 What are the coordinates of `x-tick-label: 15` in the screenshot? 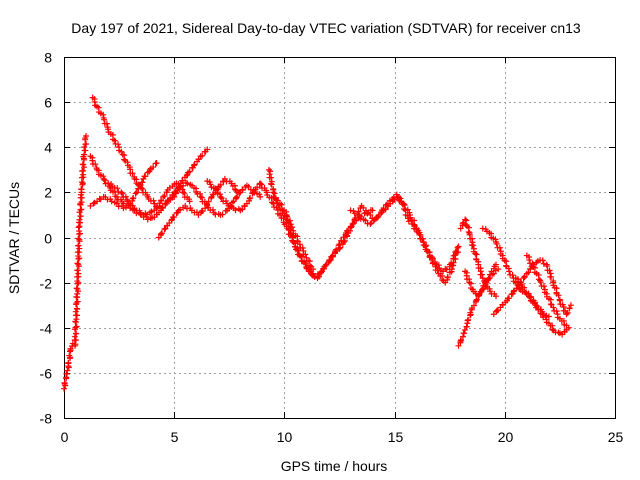 It's located at (396, 437).